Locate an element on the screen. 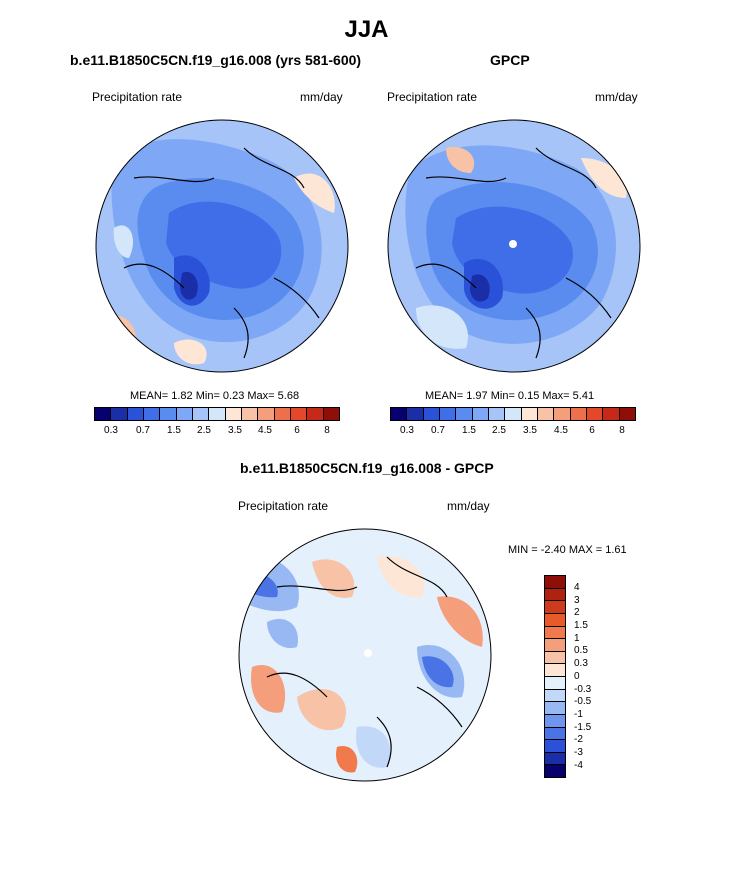 The width and height of the screenshot is (733, 882). model-cbar-tick: 8 is located at coordinates (327, 430).